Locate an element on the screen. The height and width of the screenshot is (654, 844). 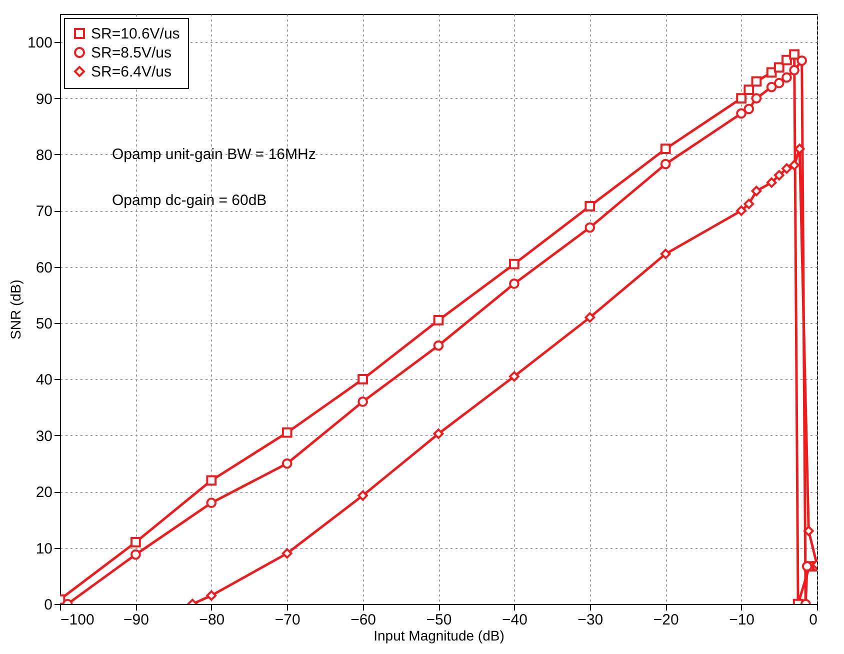
y-tick-label: 40 is located at coordinates (44, 380).